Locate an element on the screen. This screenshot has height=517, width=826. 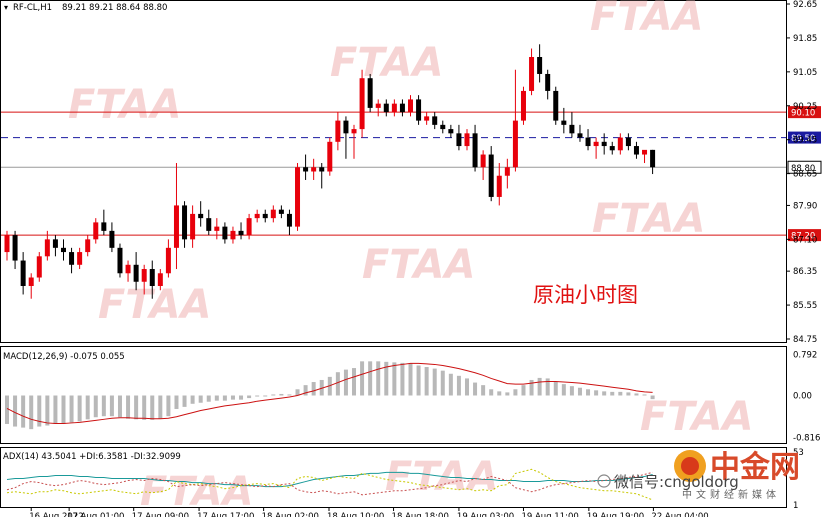
adx-panel-frame is located at coordinates (393, 477).